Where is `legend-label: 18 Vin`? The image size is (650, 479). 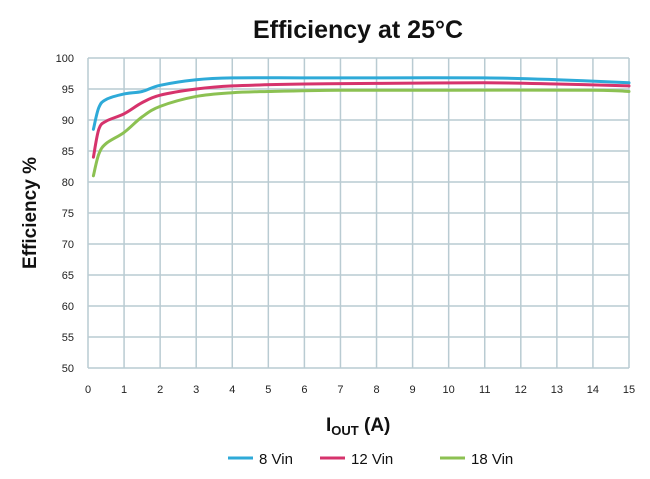
legend-label: 18 Vin is located at coordinates (492, 459).